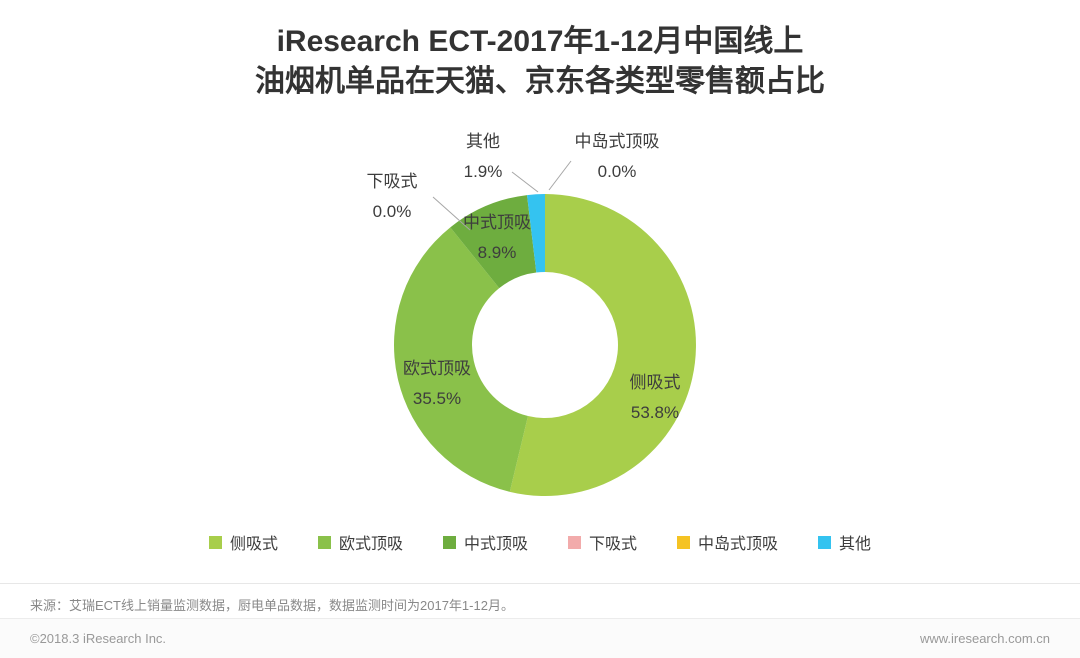 This screenshot has width=1080, height=658. Describe the element at coordinates (483, 171) in the screenshot. I see `slice-label-value: 1.9%` at that location.